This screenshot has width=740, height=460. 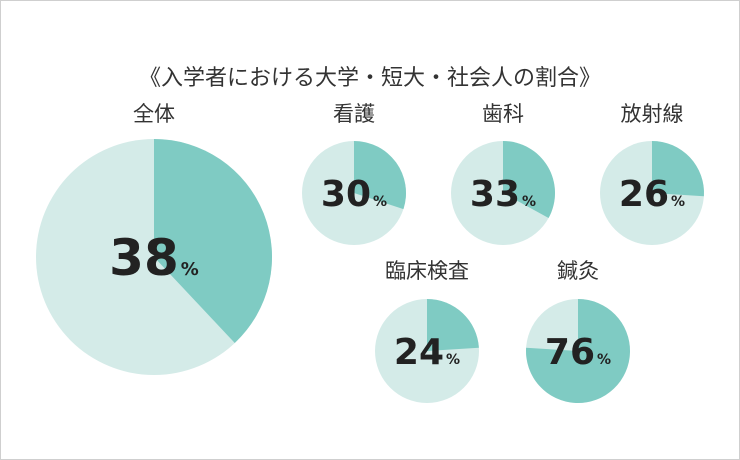 What do you see at coordinates (652, 114) in the screenshot?
I see `pie-category-label: 放射線` at bounding box center [652, 114].